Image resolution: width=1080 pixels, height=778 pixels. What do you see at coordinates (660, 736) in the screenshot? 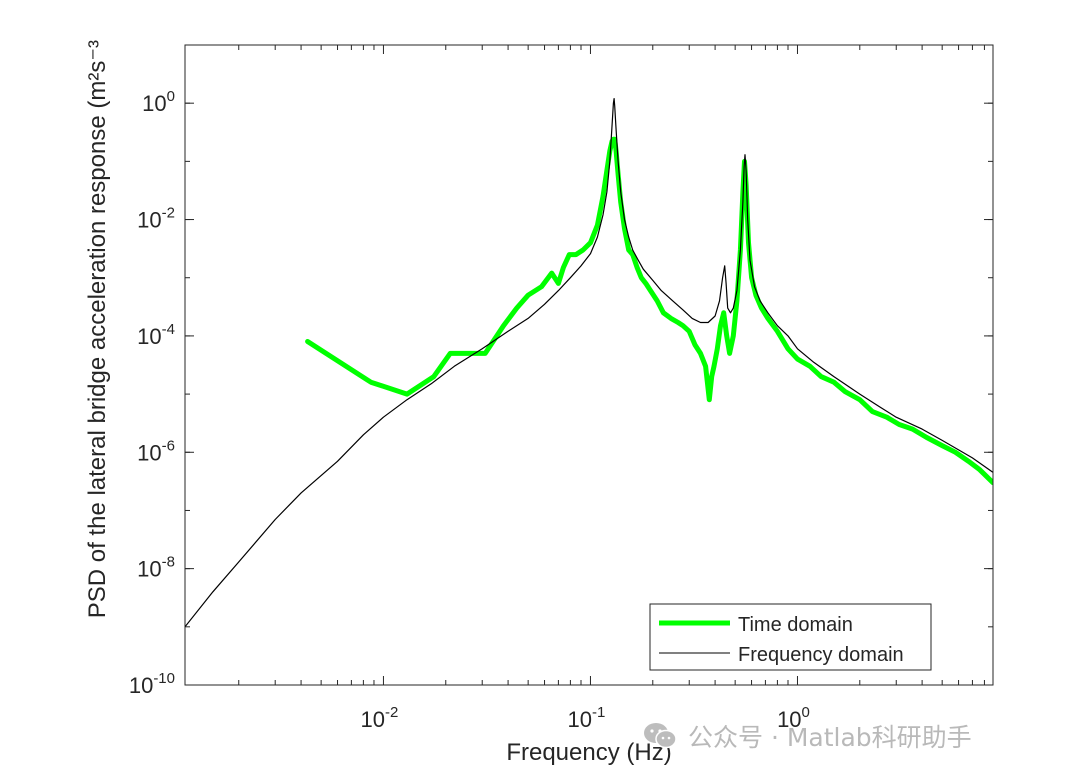
I see `wechat-icon` at bounding box center [660, 736].